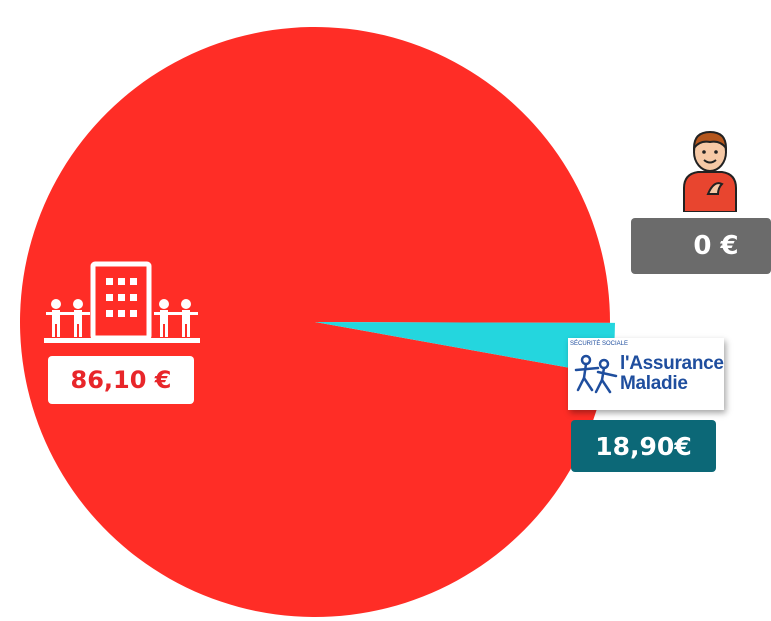  Describe the element at coordinates (121, 380) in the screenshot. I see `hospital-value-label: 86,10 €` at that location.